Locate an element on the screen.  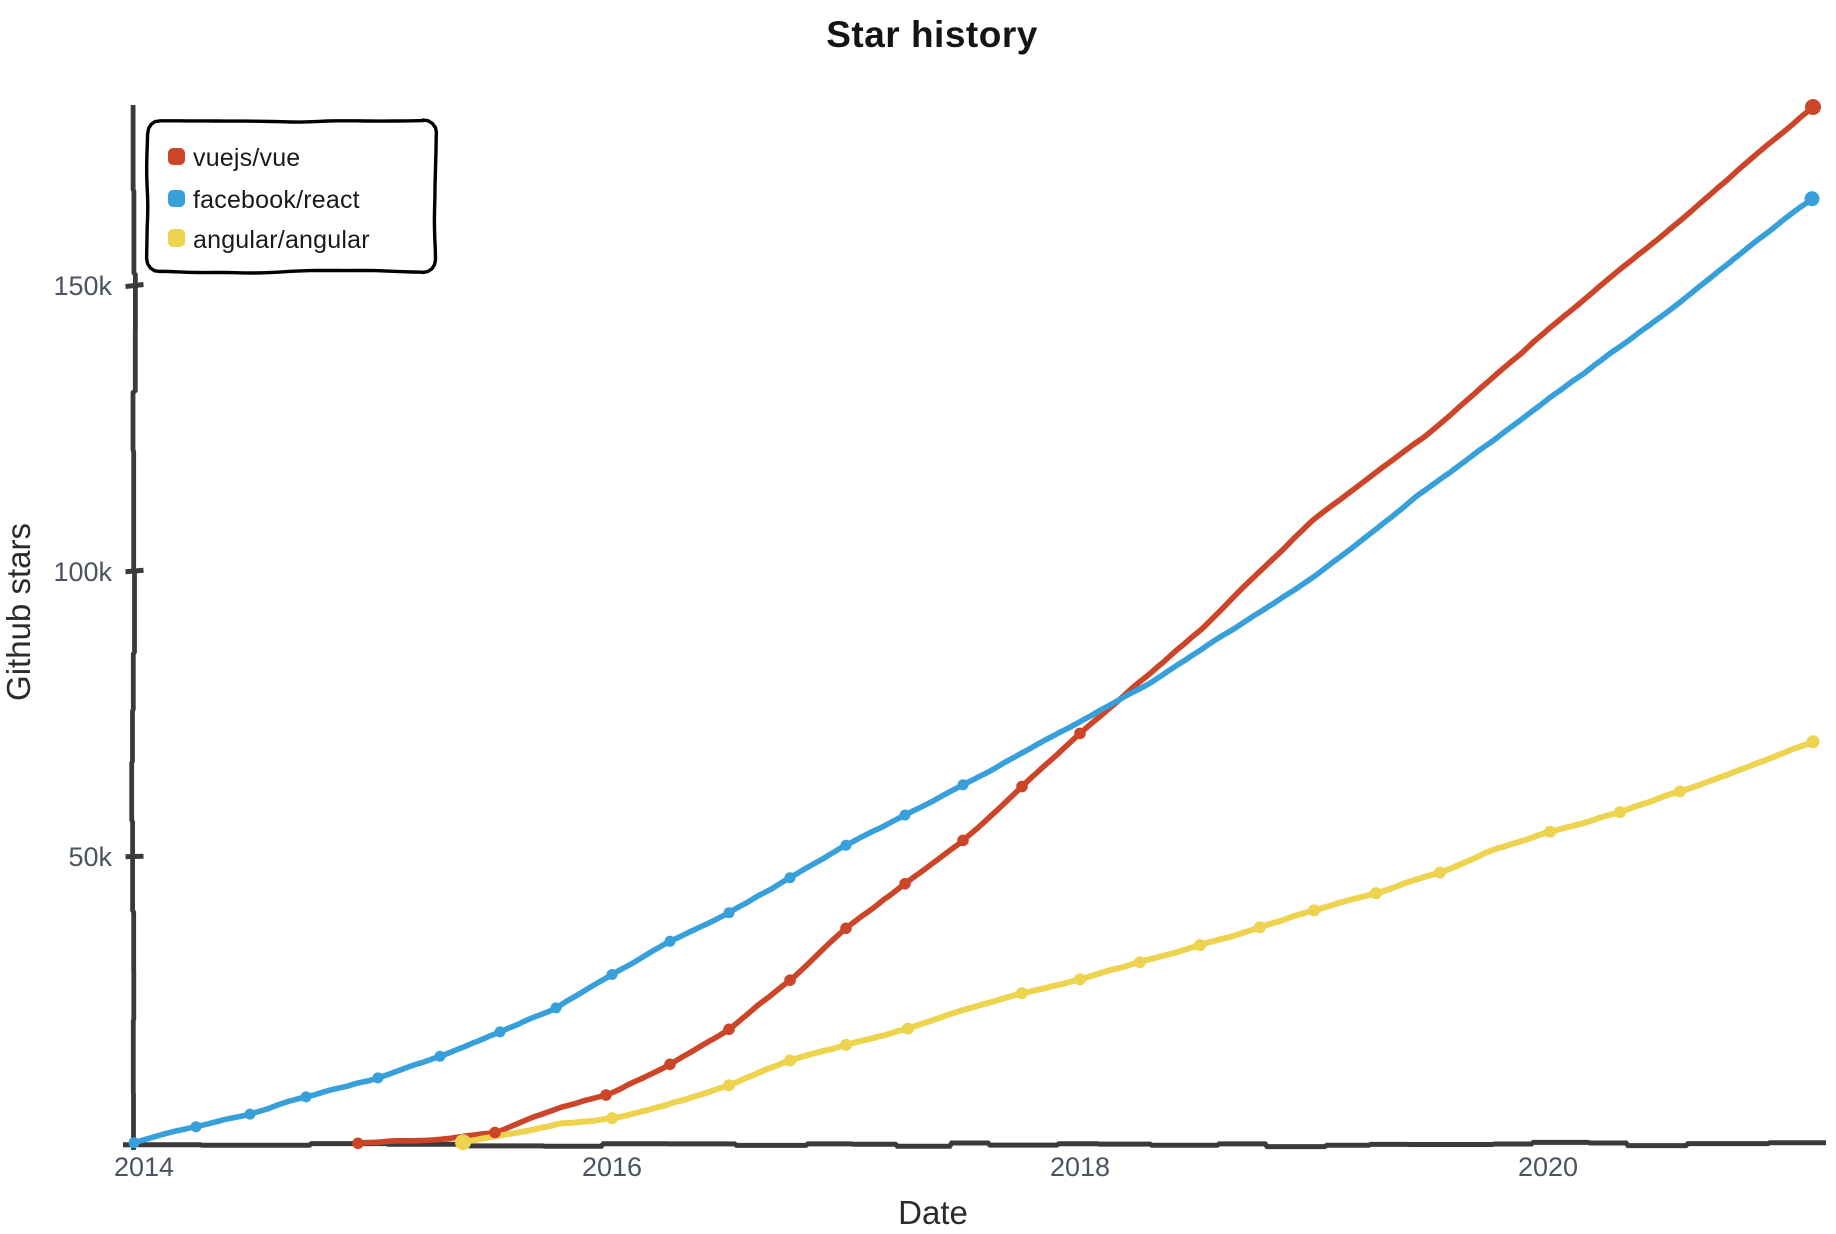
svg-text: vuejs/vue is located at coordinates (246, 158).